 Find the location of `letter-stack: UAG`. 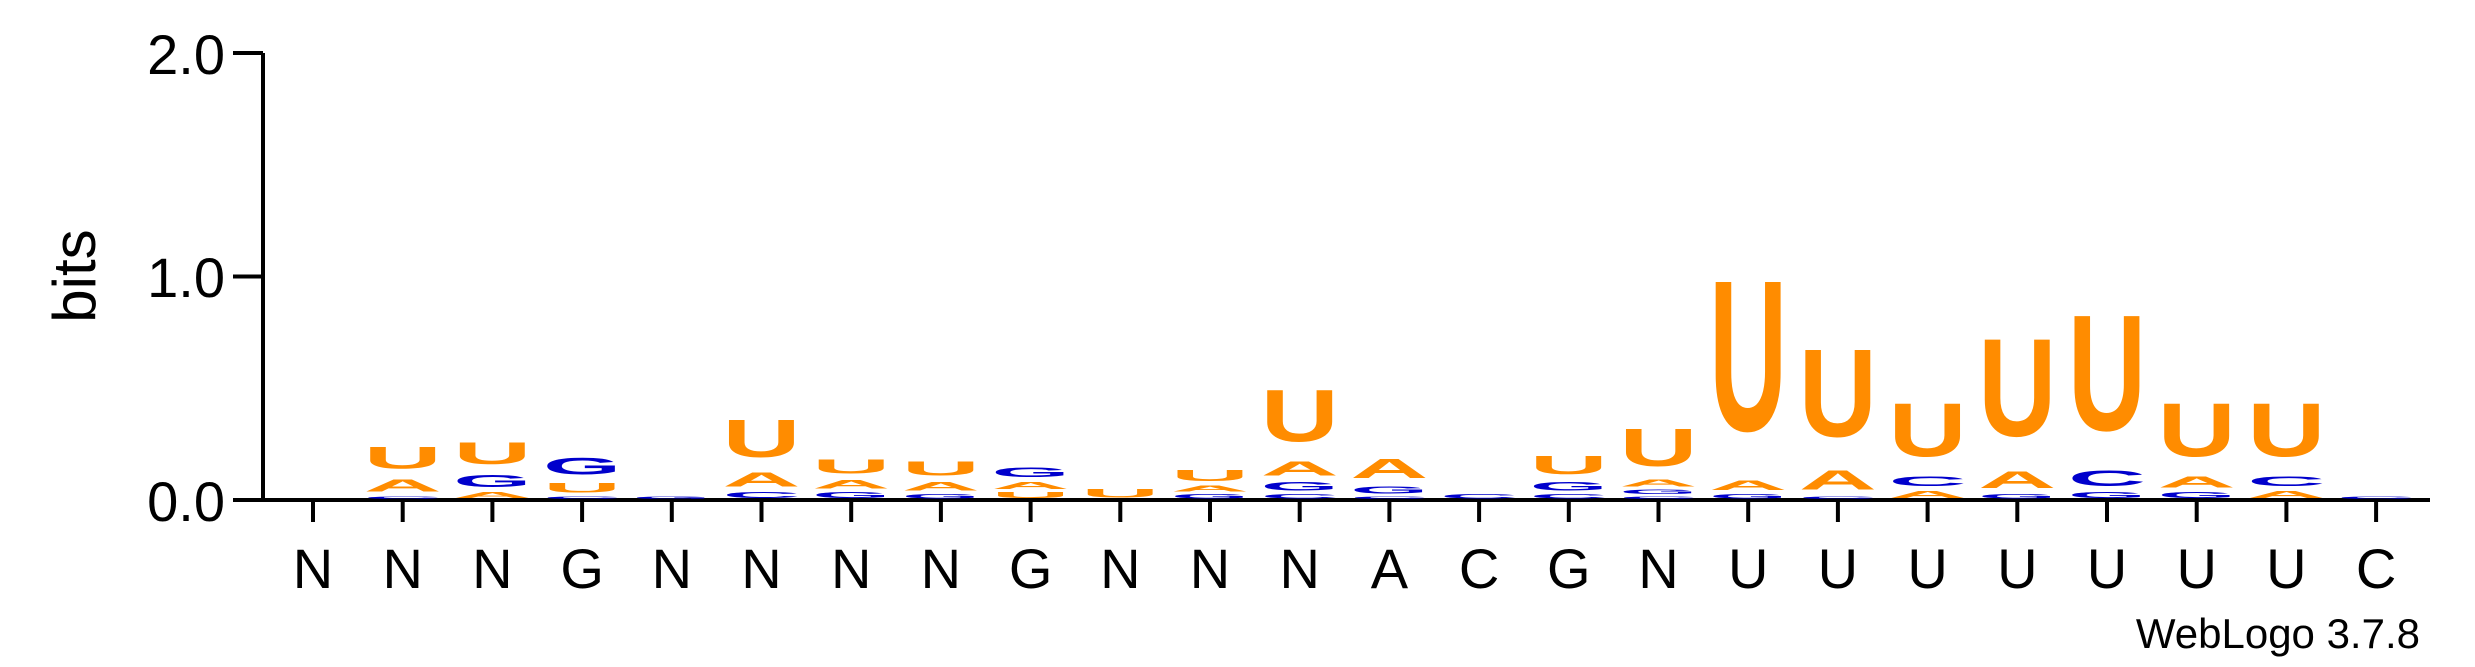

letter-stack: UAG is located at coordinates (1031, 482).